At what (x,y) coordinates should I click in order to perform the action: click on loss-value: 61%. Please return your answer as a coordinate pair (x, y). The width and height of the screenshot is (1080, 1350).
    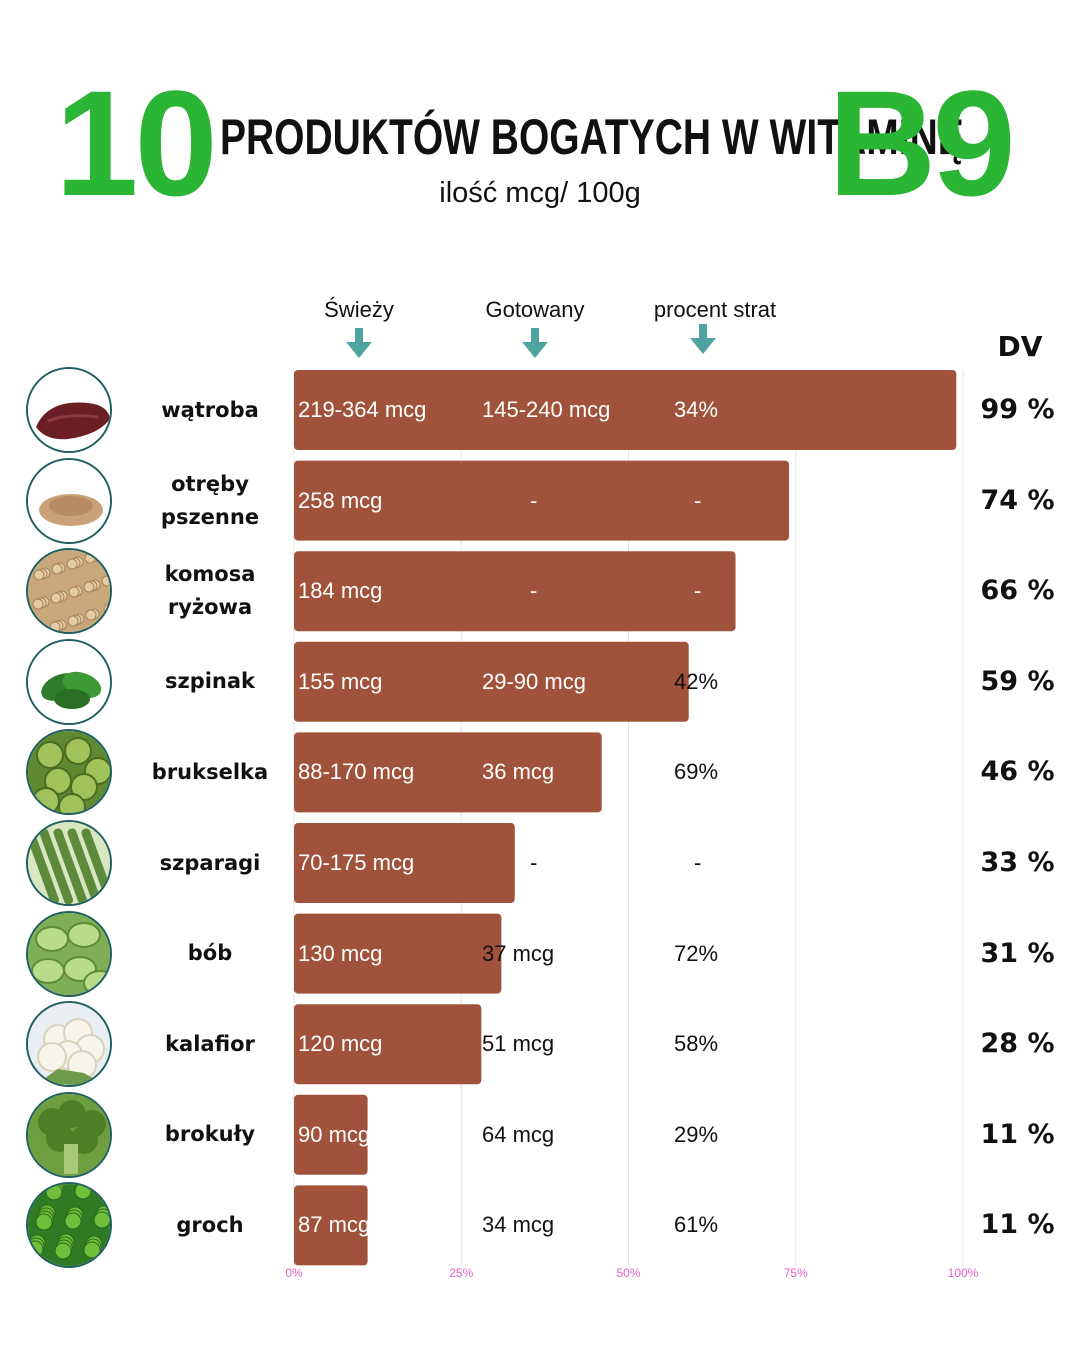
    Looking at the image, I should click on (696, 1225).